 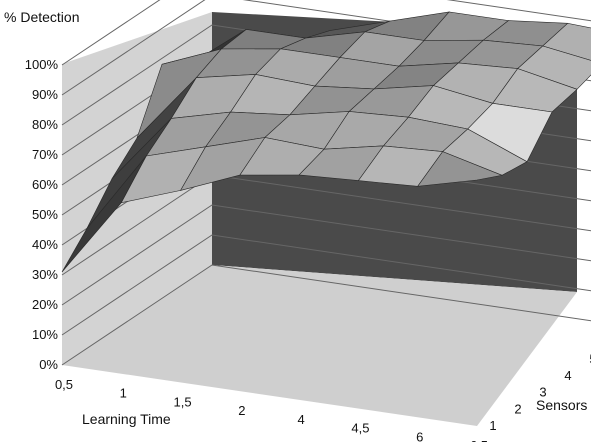 I want to click on tick-label: 50%, so click(x=45, y=214).